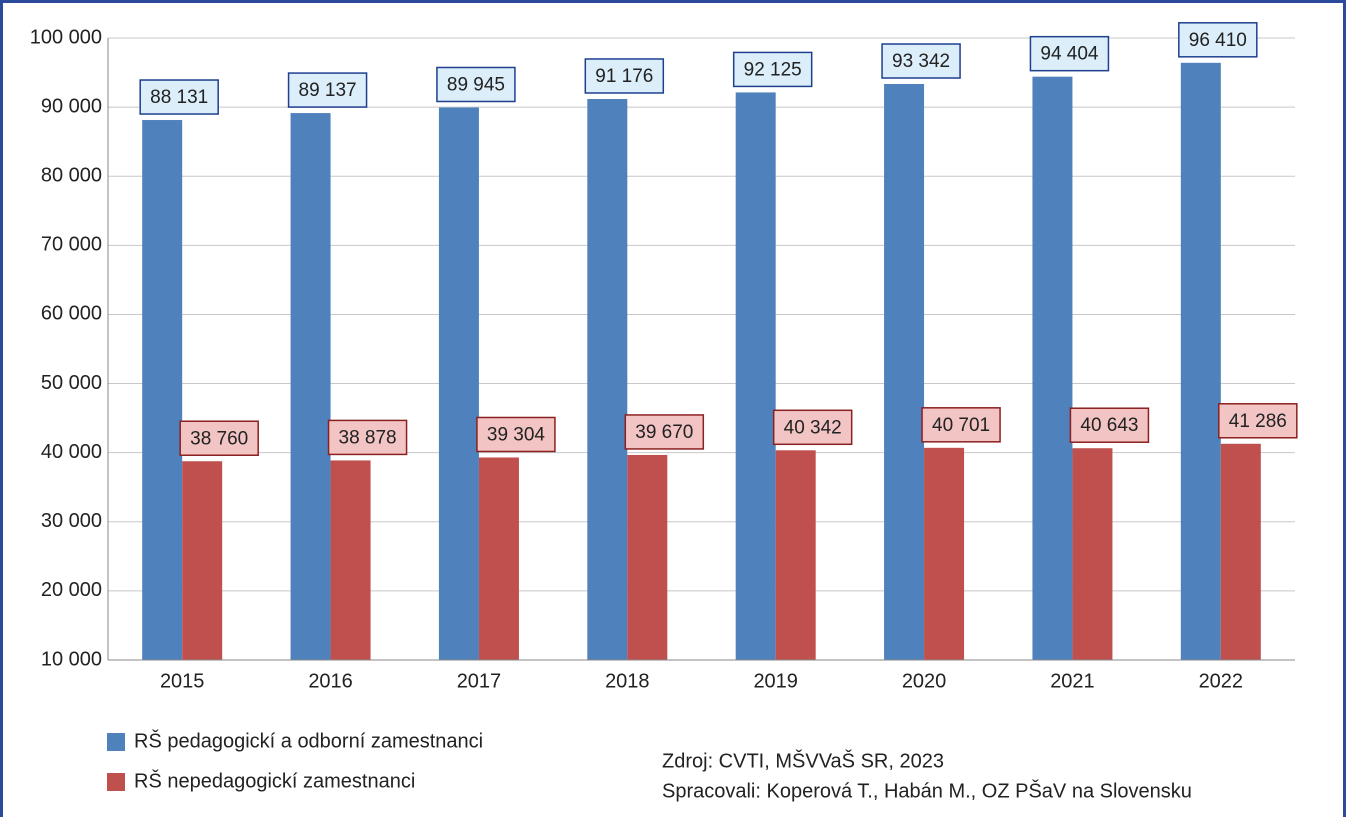  I want to click on data-label: 93 342, so click(921, 61).